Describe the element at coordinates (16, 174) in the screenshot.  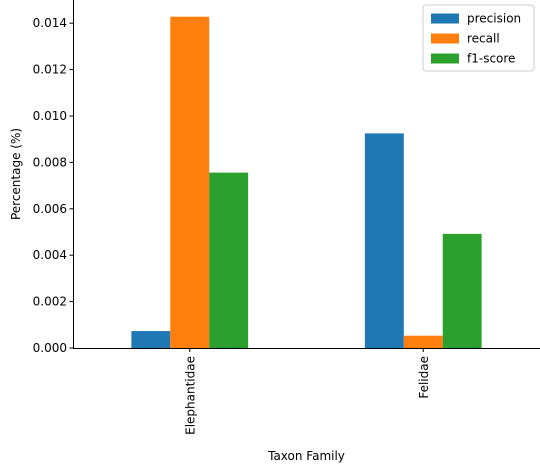
I see `y-axis-label: Percentage (%)` at that location.